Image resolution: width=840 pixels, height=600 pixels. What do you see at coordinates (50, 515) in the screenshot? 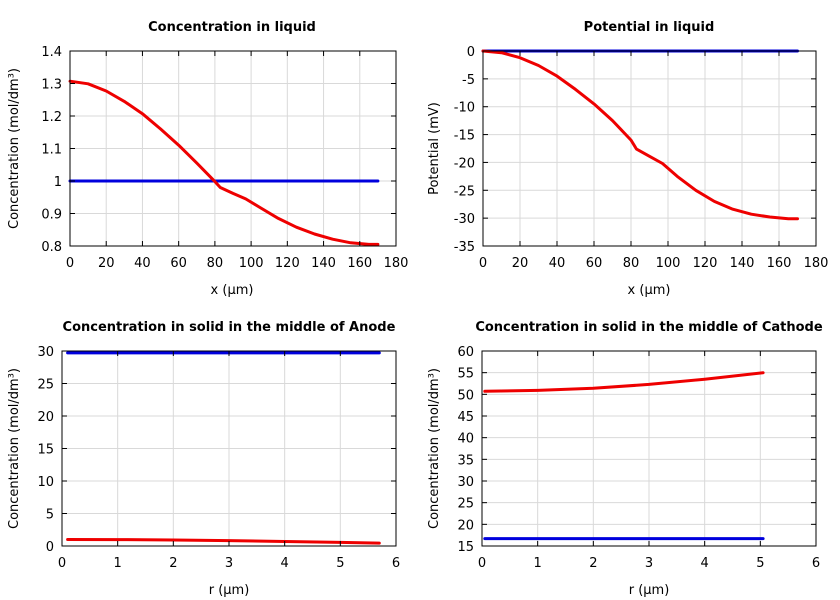
I see `y-tick-label: 5` at bounding box center [50, 515].